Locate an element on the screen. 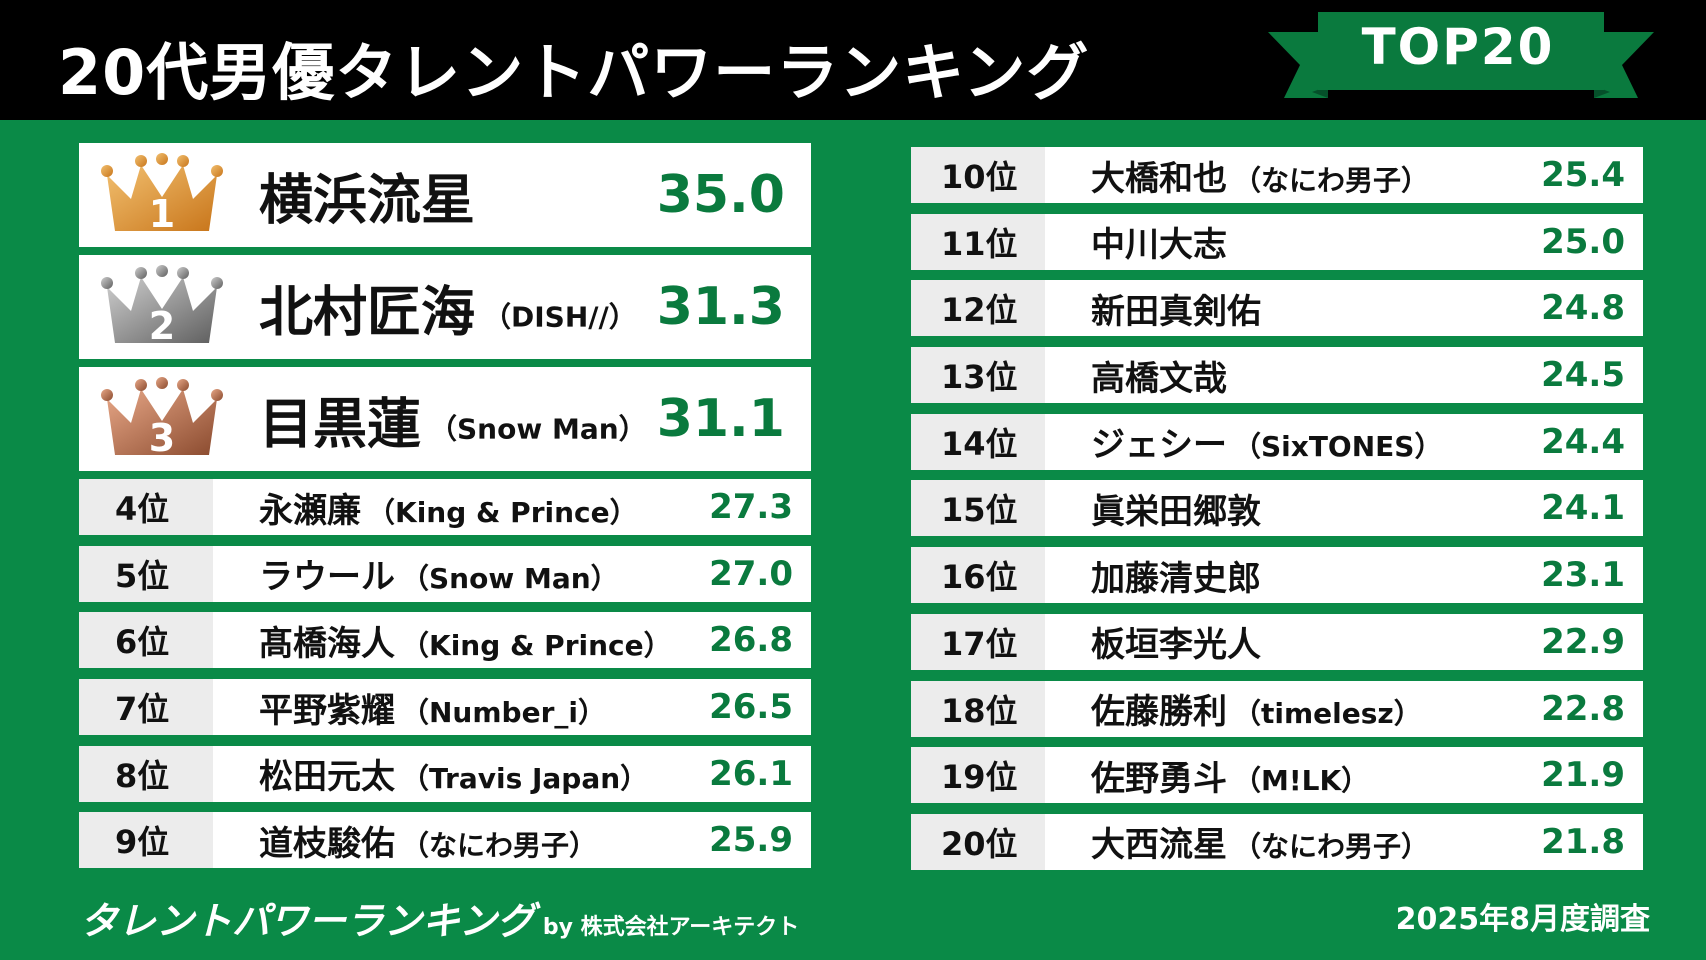 This screenshot has height=960, width=1706. ranking-row-1: 1 横浜流星 35.0 is located at coordinates (445, 195).